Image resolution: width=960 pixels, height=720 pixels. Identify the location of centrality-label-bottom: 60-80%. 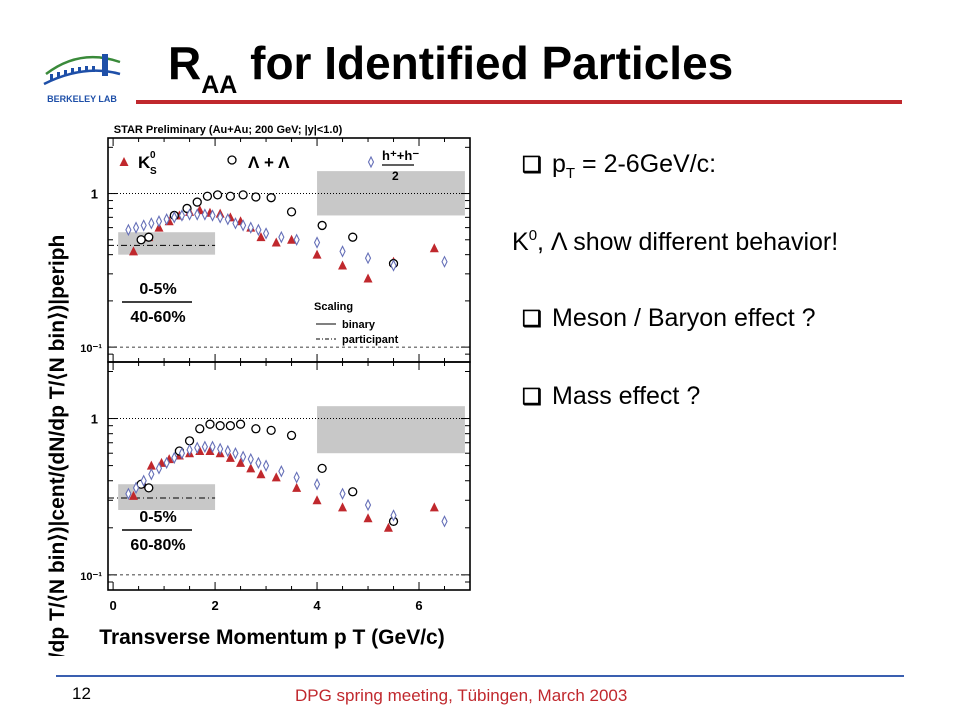
(157, 545).